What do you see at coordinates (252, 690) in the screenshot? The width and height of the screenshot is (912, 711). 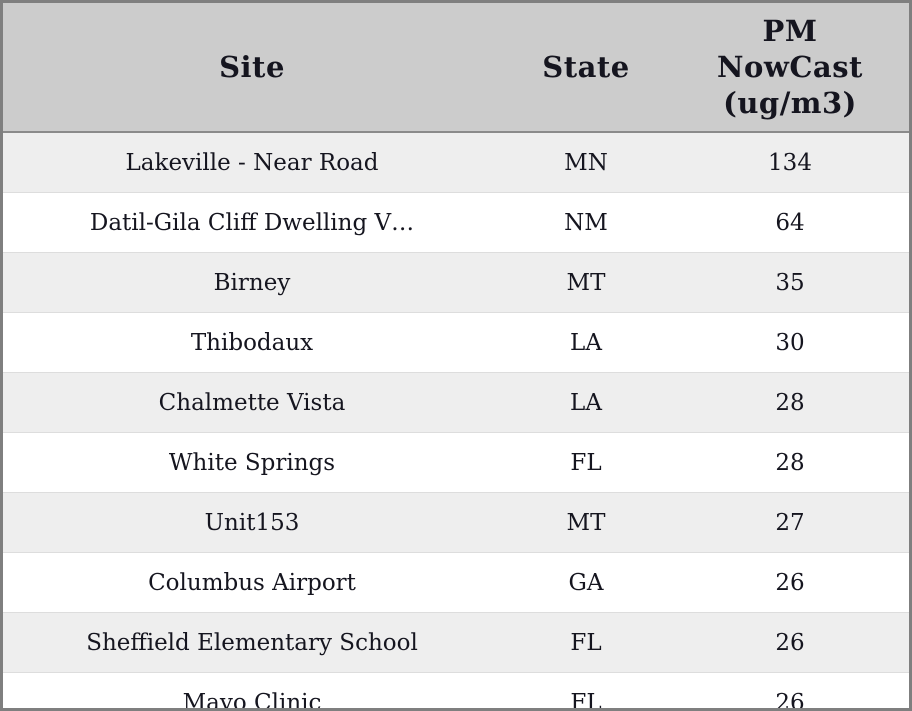 I see `site-cell: Mayo Clinic` at bounding box center [252, 690].